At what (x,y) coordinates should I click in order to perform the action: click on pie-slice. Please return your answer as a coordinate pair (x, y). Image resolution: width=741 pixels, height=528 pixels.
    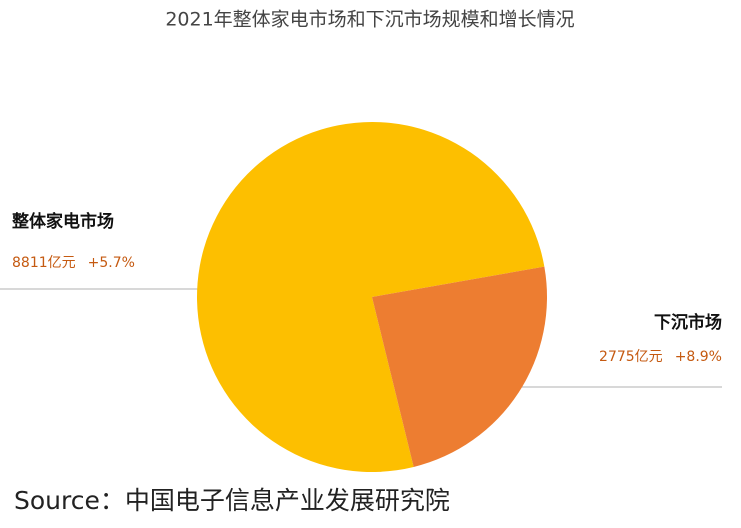
    Looking at the image, I should click on (459, 366).